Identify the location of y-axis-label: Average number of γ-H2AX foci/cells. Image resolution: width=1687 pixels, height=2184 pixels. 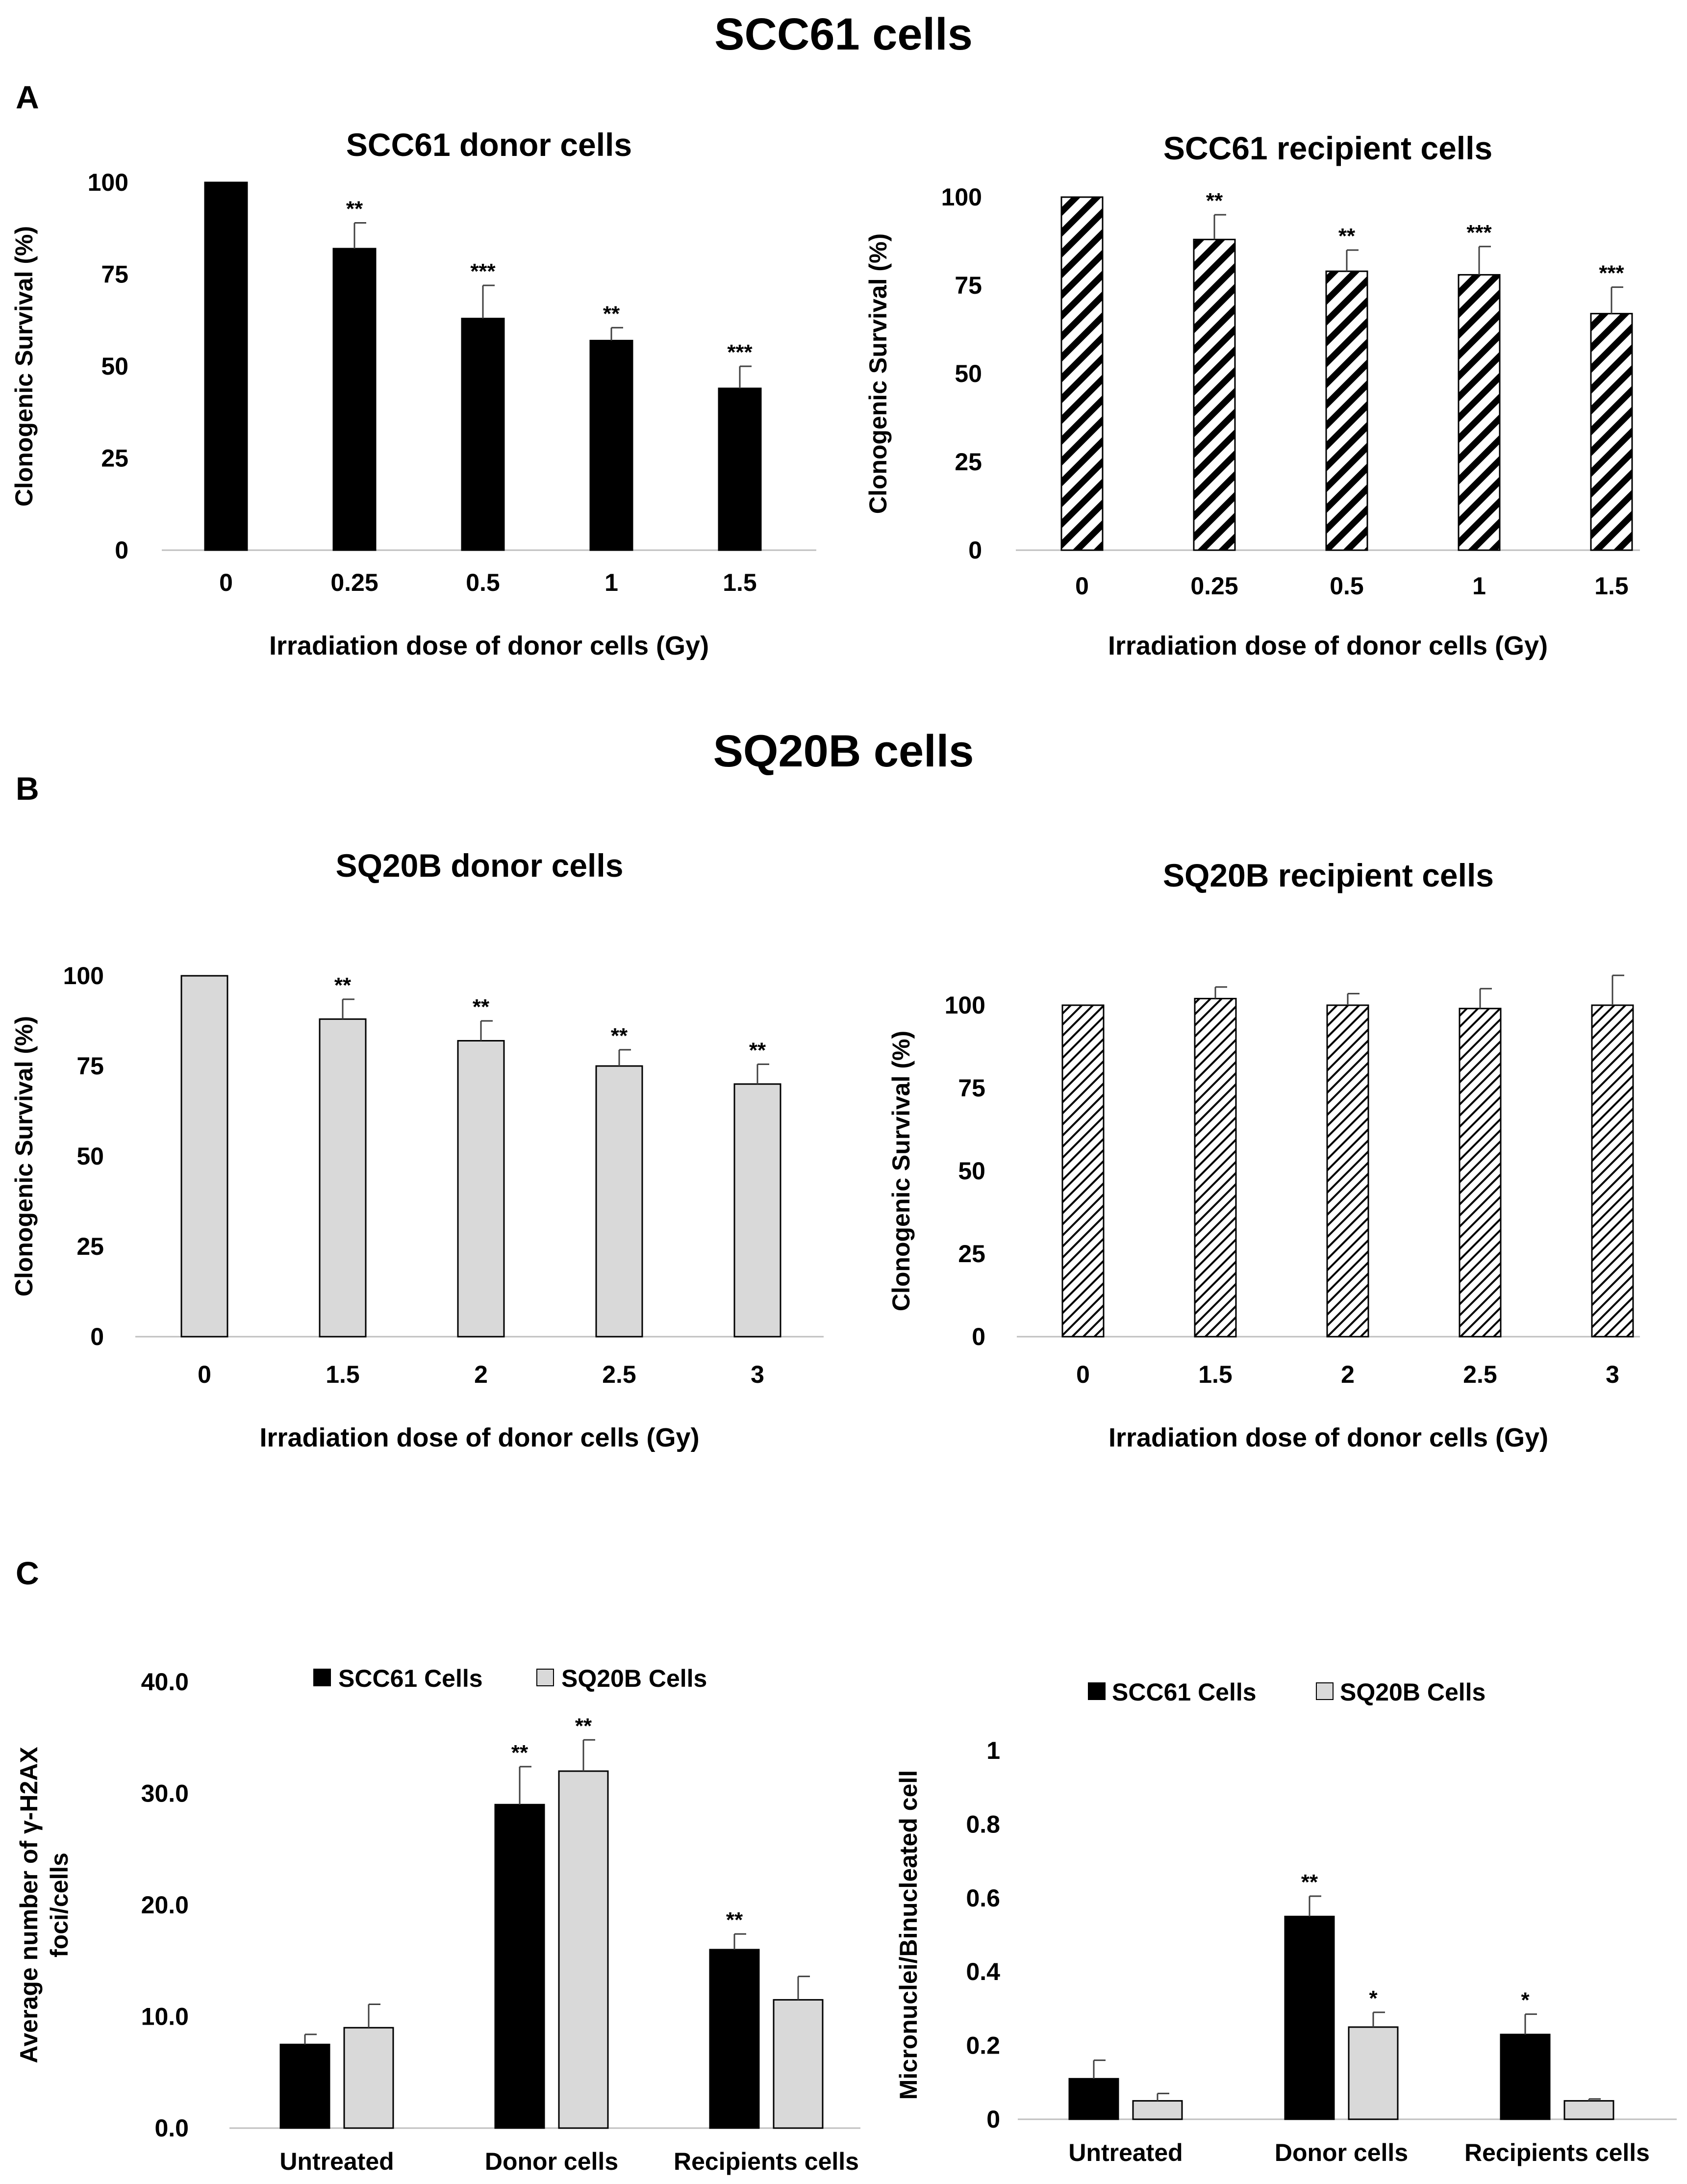
(44, 1905).